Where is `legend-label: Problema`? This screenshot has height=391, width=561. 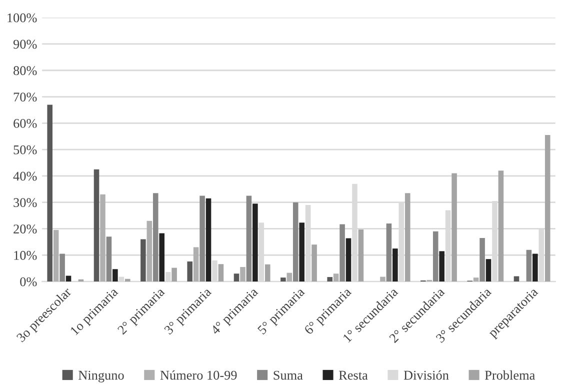 legend-label: Problema is located at coordinates (509, 375).